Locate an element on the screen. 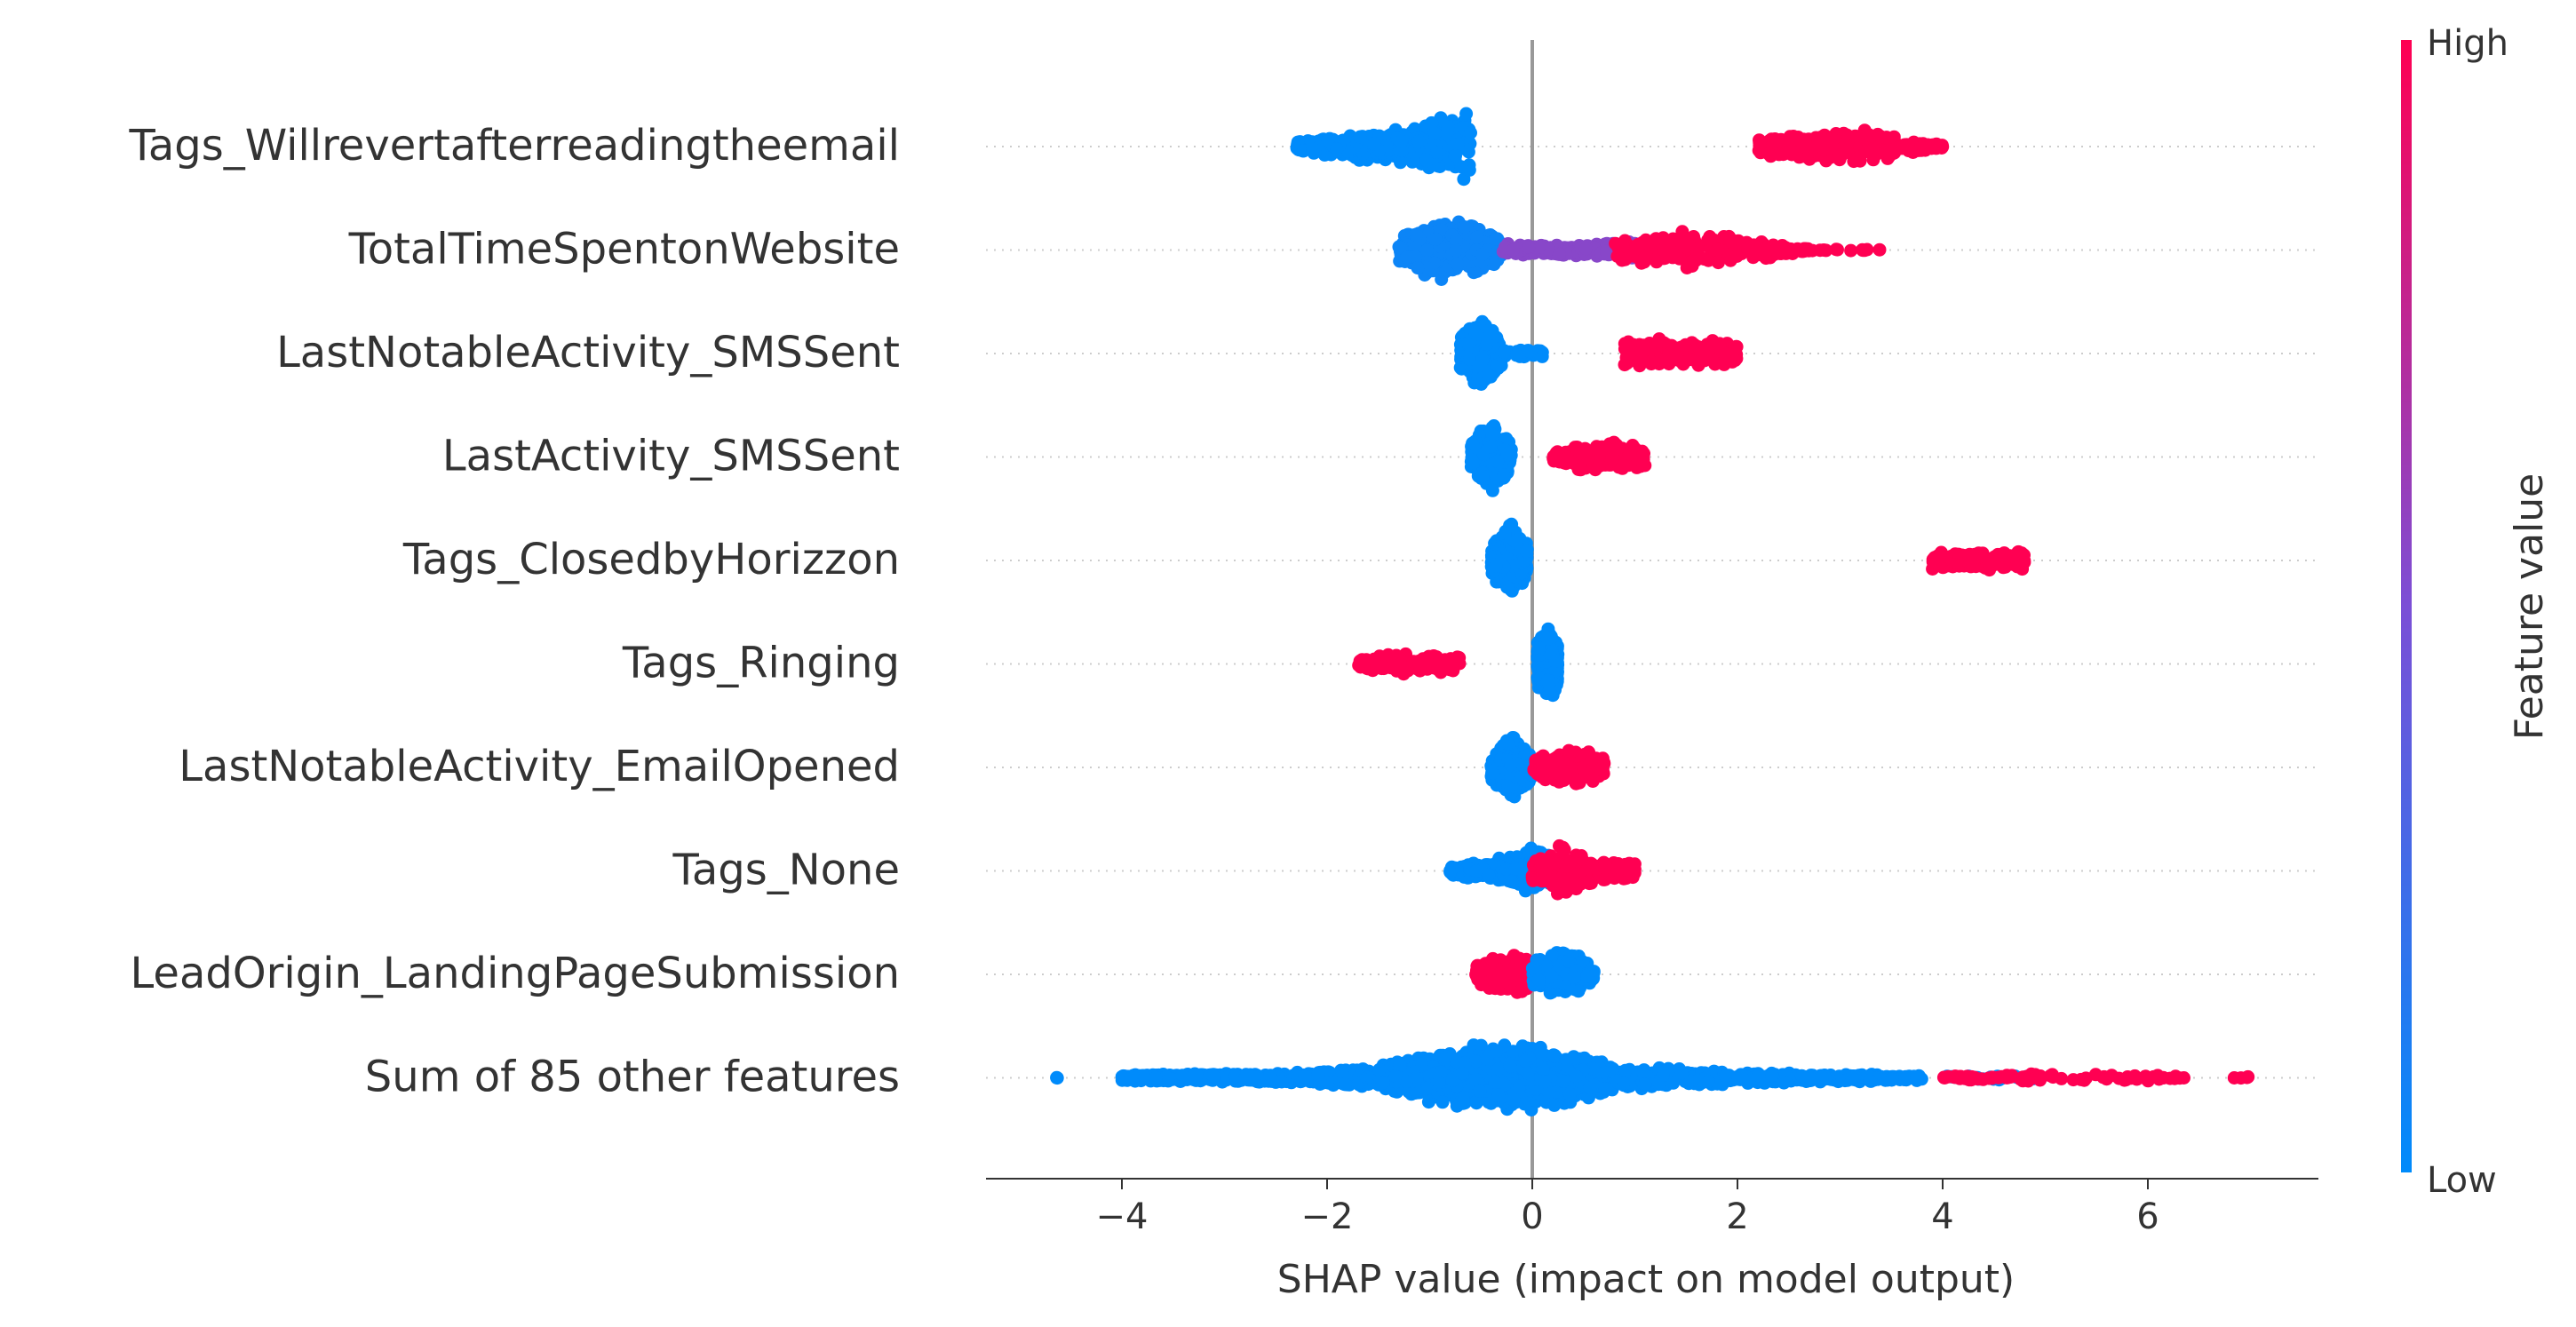 This screenshot has width=2576, height=1327. feature-label: LastNotableActivity_EmailOpened is located at coordinates (539, 766).